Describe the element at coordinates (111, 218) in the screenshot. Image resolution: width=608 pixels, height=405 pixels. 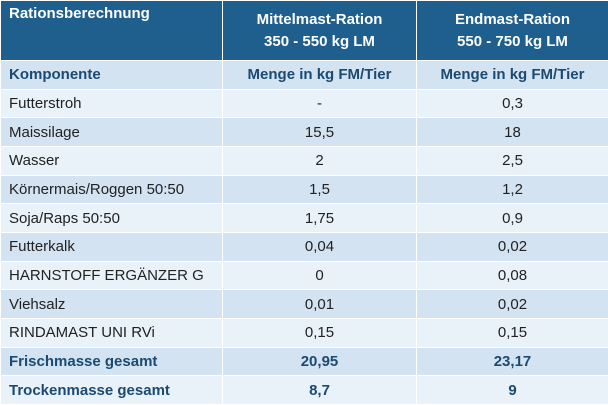
I see `cell: Soja/Raps 50:50` at that location.